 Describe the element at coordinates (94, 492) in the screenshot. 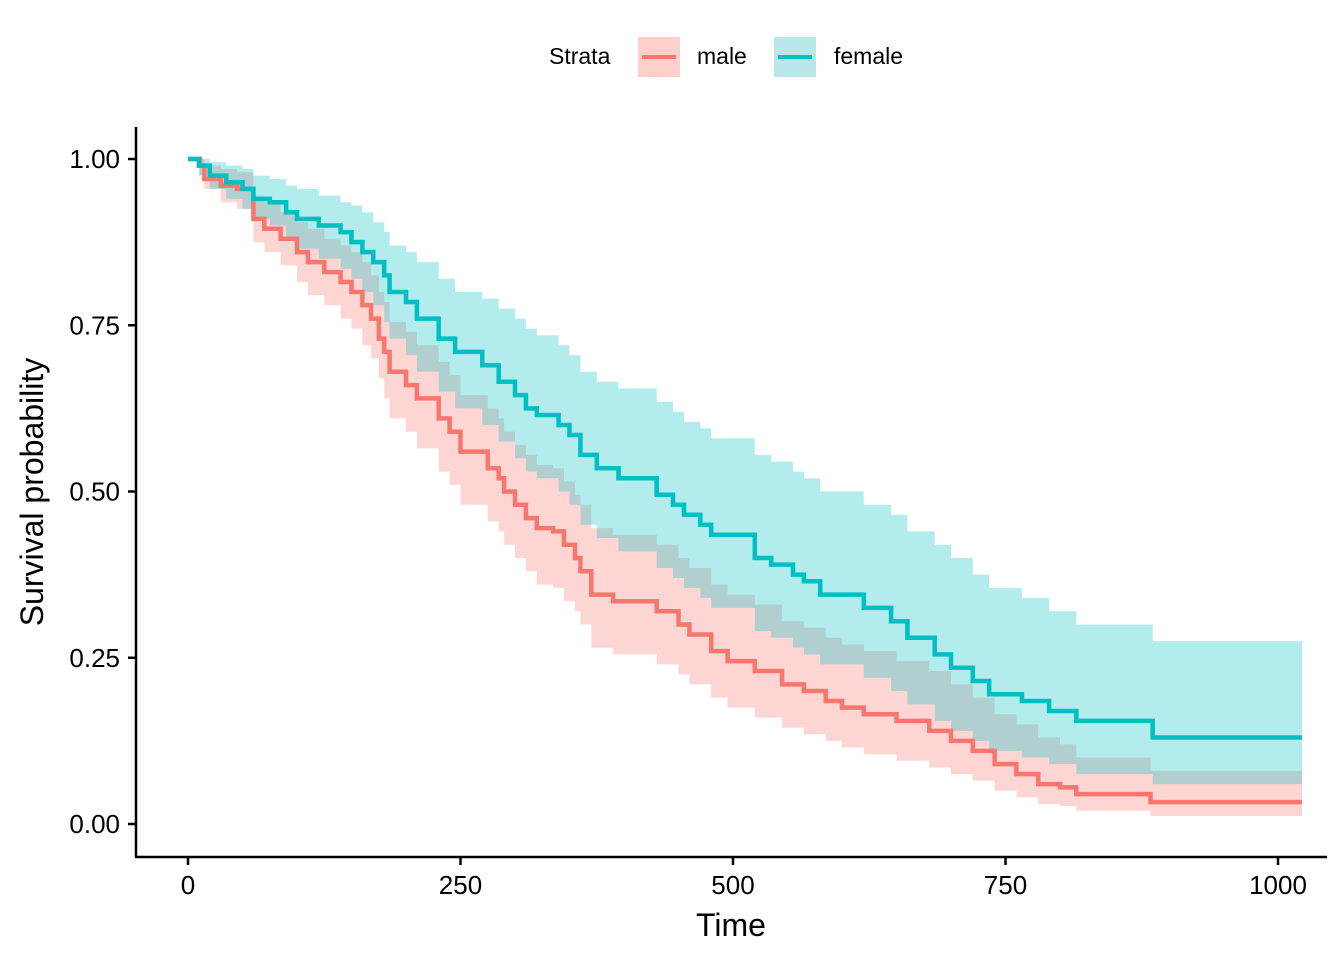

I see `y-tick-label: 0.50` at that location.